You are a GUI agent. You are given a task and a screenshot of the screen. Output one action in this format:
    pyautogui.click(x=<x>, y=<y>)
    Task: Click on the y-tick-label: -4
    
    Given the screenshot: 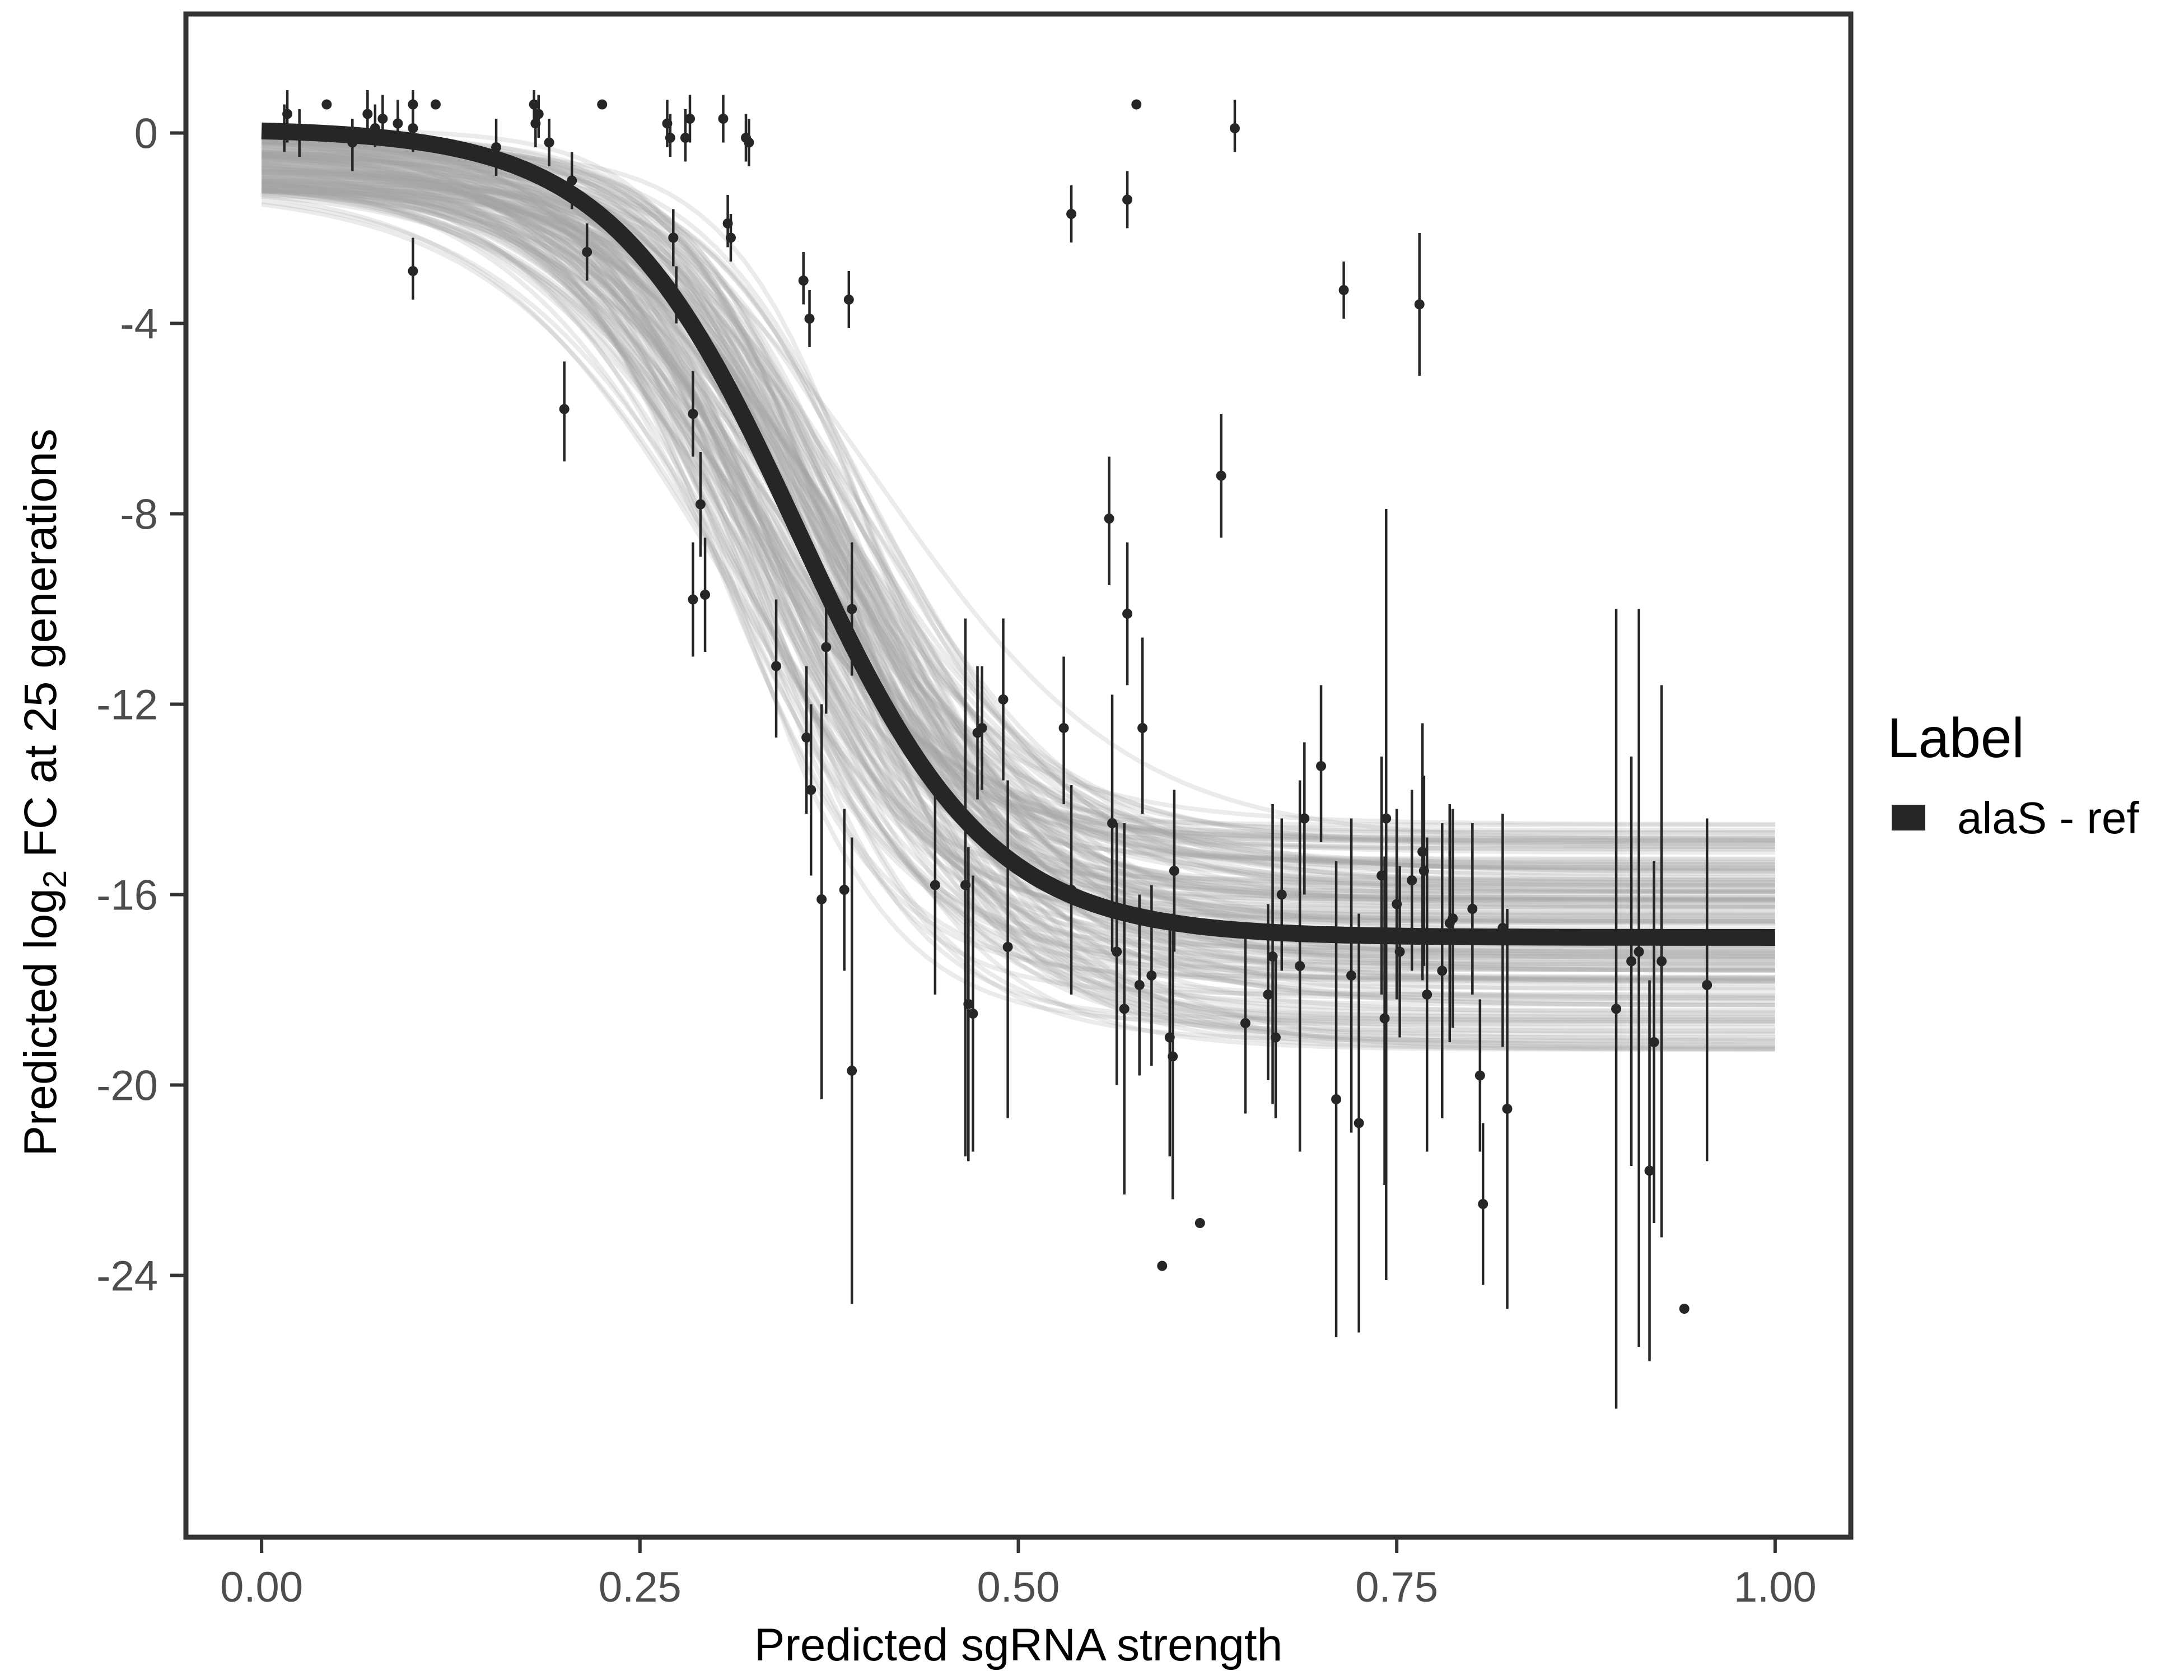 What is the action you would take?
    pyautogui.click(x=139, y=325)
    